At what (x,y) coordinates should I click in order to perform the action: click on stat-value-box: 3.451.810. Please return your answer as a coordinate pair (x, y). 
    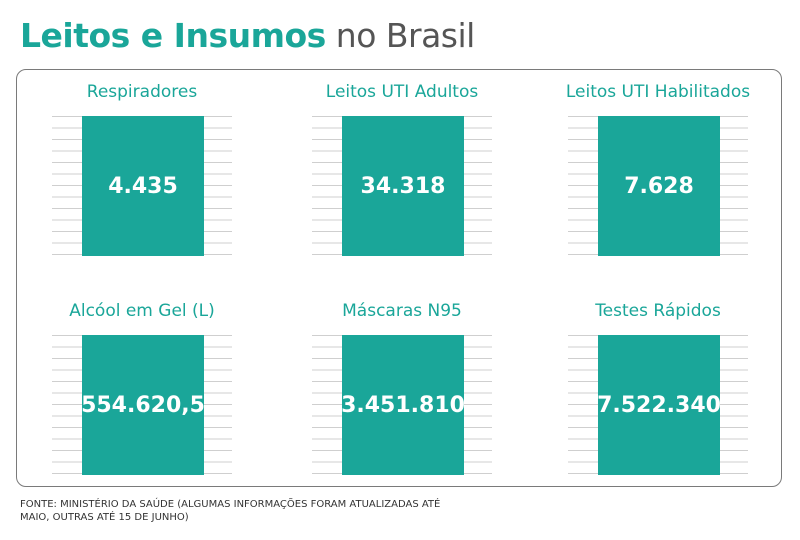
    Looking at the image, I should click on (403, 405).